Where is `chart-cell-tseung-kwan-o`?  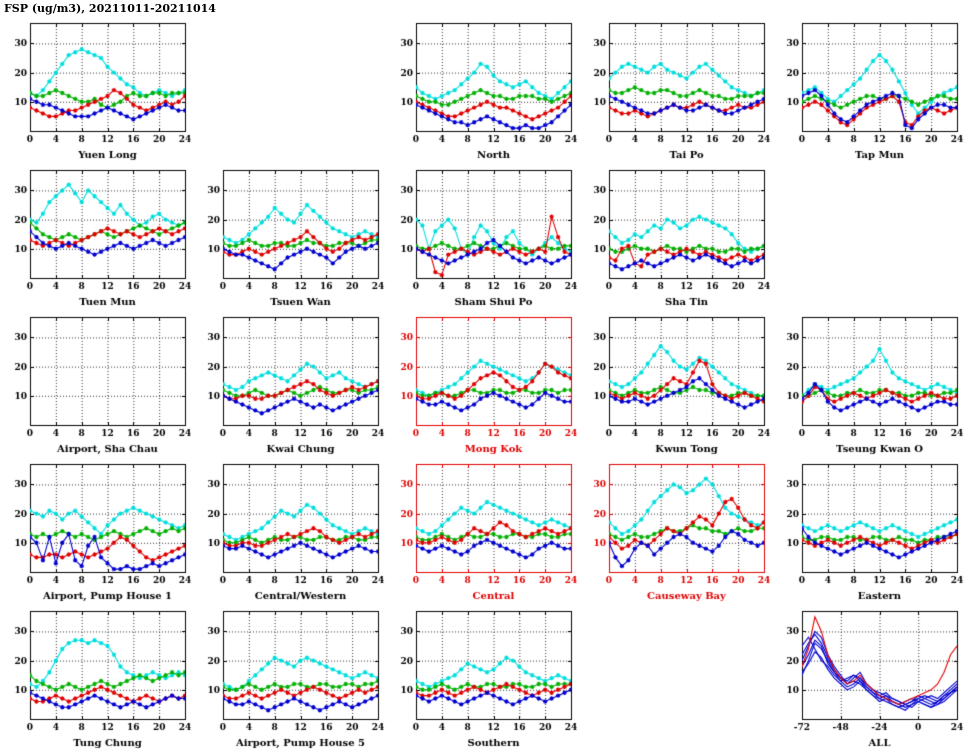
chart-cell-tseung-kwan-o is located at coordinates (868, 383).